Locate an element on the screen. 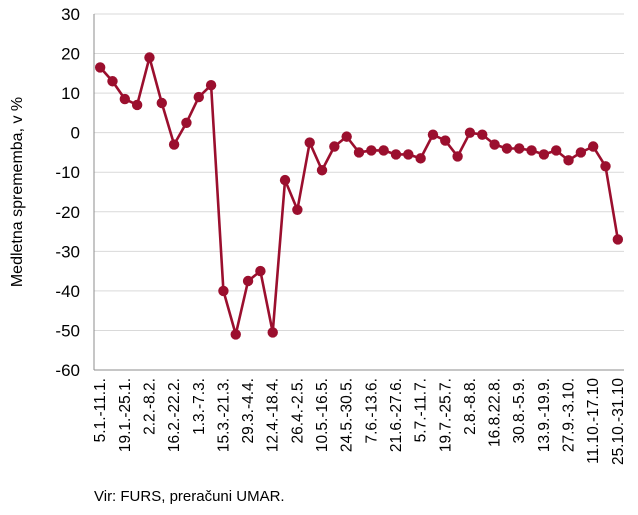  x-tick-label: 16.2.-22.2. is located at coordinates (174, 415).